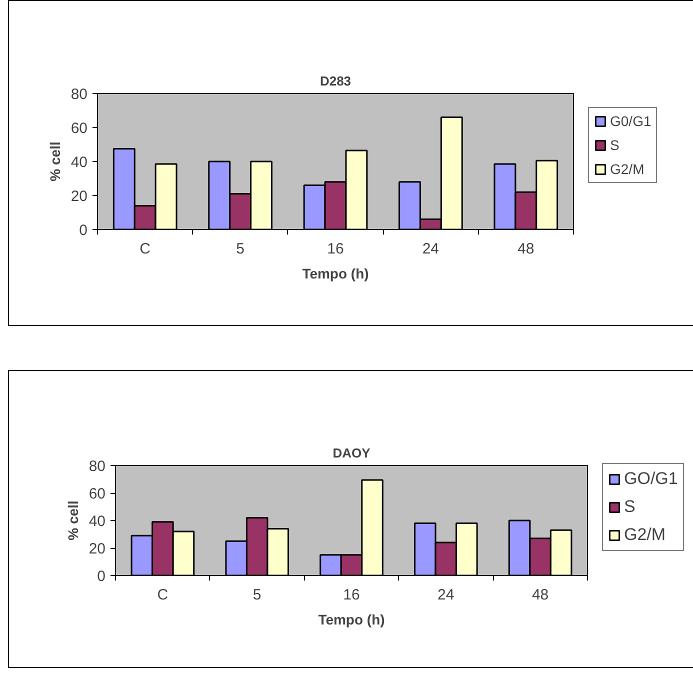  Describe the element at coordinates (631, 121) in the screenshot. I see `legend-label: G0/G1` at that location.